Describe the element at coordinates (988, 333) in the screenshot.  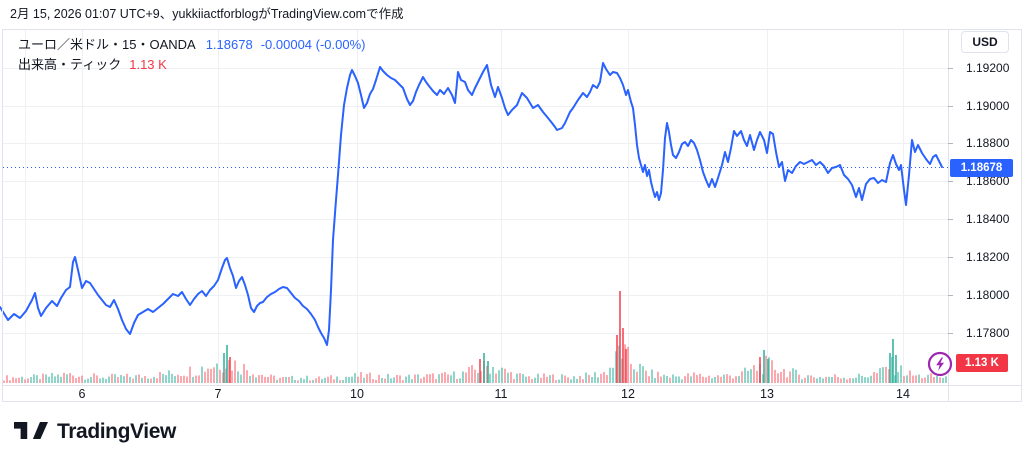
I see `price-axis-label: 1.17800` at that location.